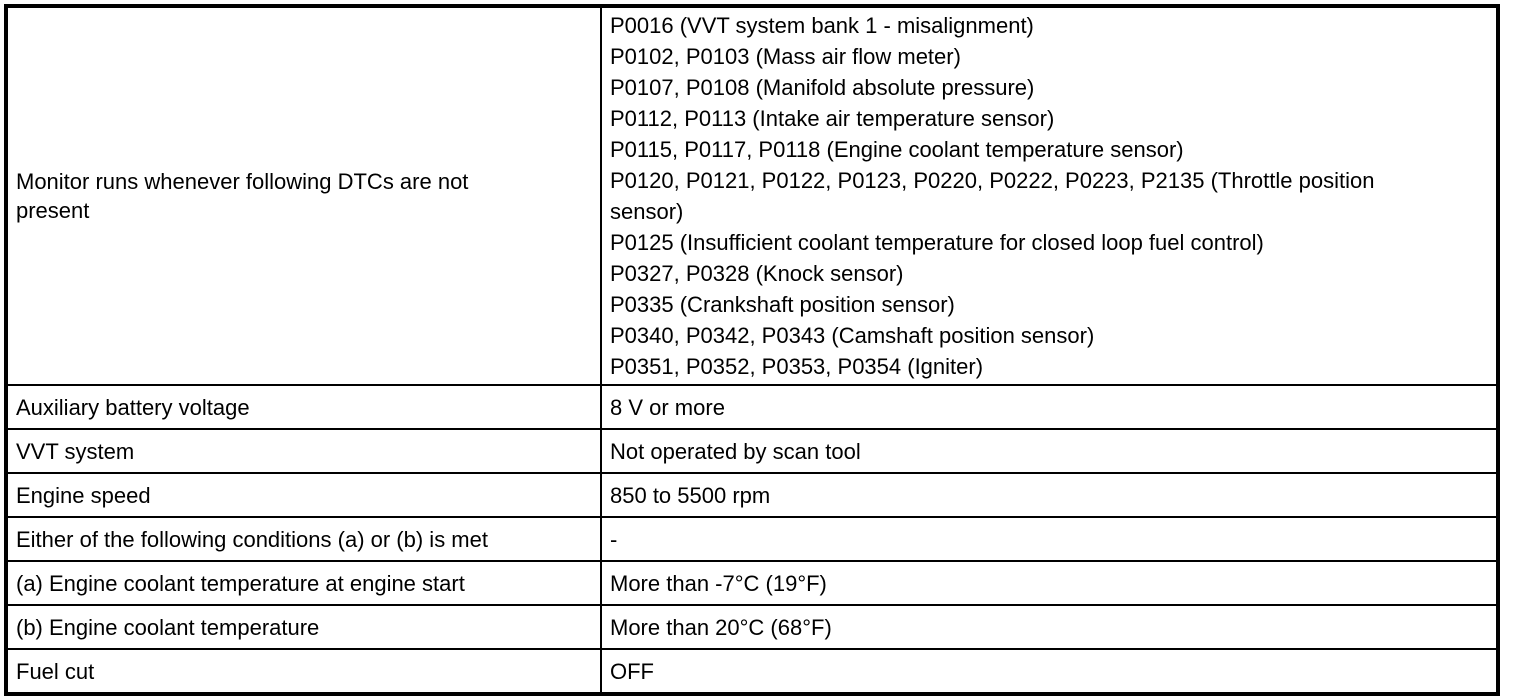  What do you see at coordinates (822, 25) in the screenshot?
I see `dtc-line: P0016 (VVT system bank 1 - misalignment)` at bounding box center [822, 25].